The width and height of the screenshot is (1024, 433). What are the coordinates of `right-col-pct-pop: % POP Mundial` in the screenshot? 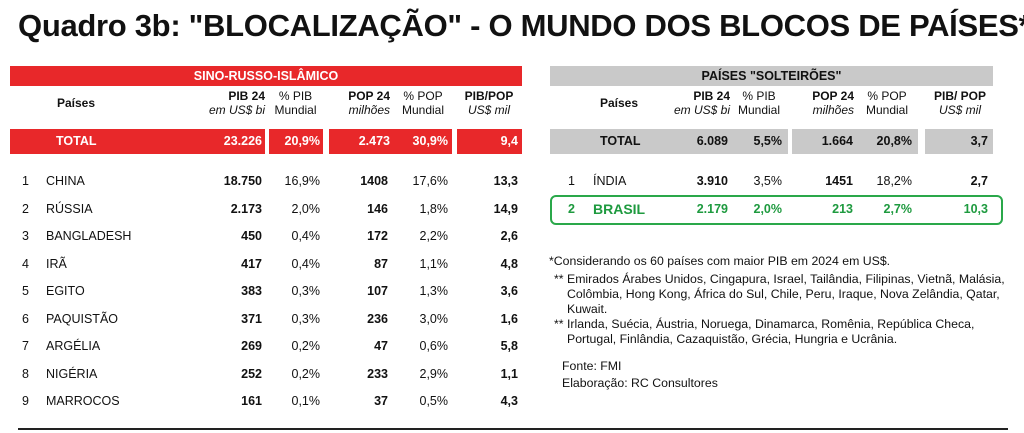 It's located at (887, 103).